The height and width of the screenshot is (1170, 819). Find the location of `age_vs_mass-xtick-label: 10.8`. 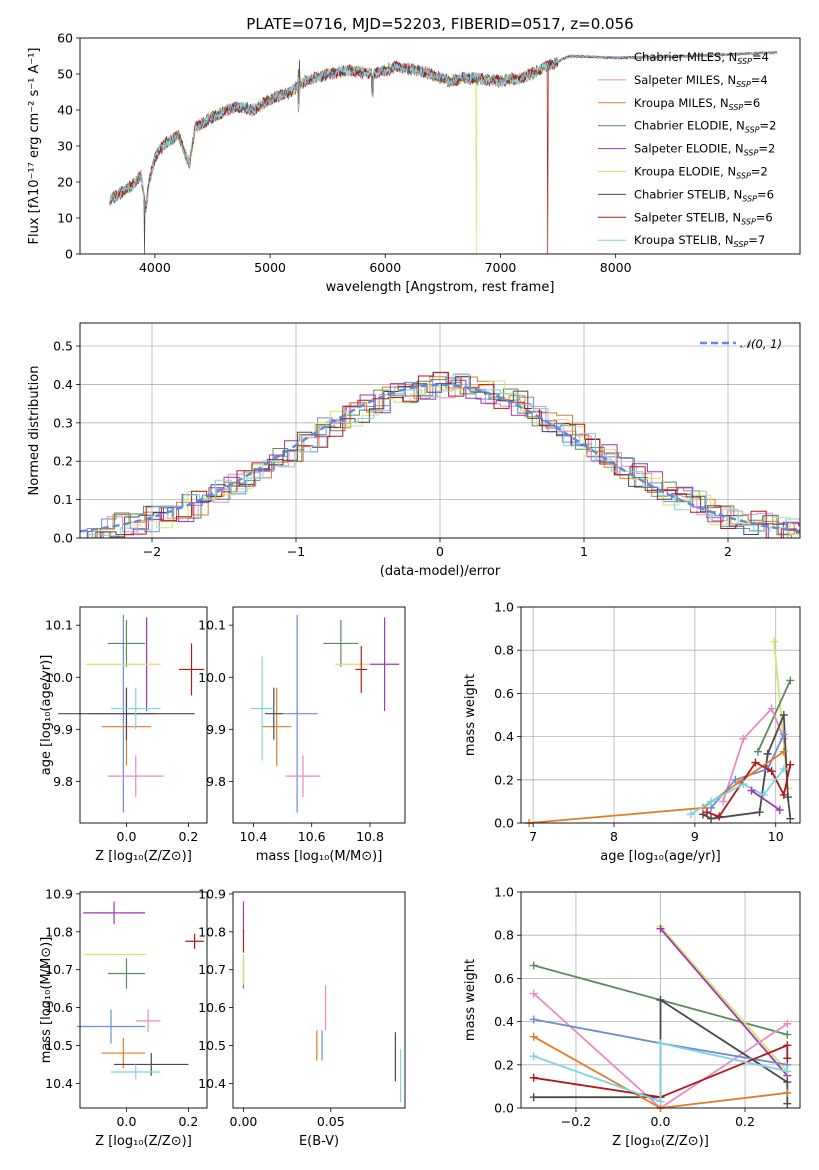

age_vs_mass-xtick-label: 10.8 is located at coordinates (370, 836).